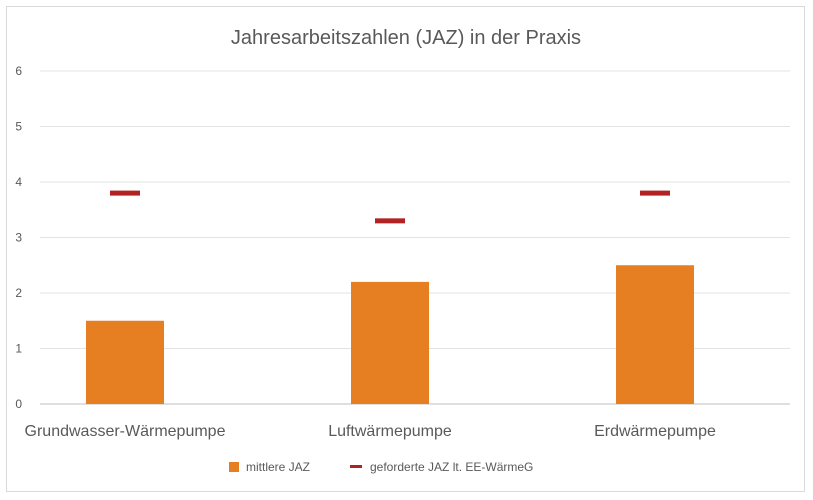 The height and width of the screenshot is (500, 813). What do you see at coordinates (655, 431) in the screenshot?
I see `x-tick-label: Erdwärmepumpe` at bounding box center [655, 431].